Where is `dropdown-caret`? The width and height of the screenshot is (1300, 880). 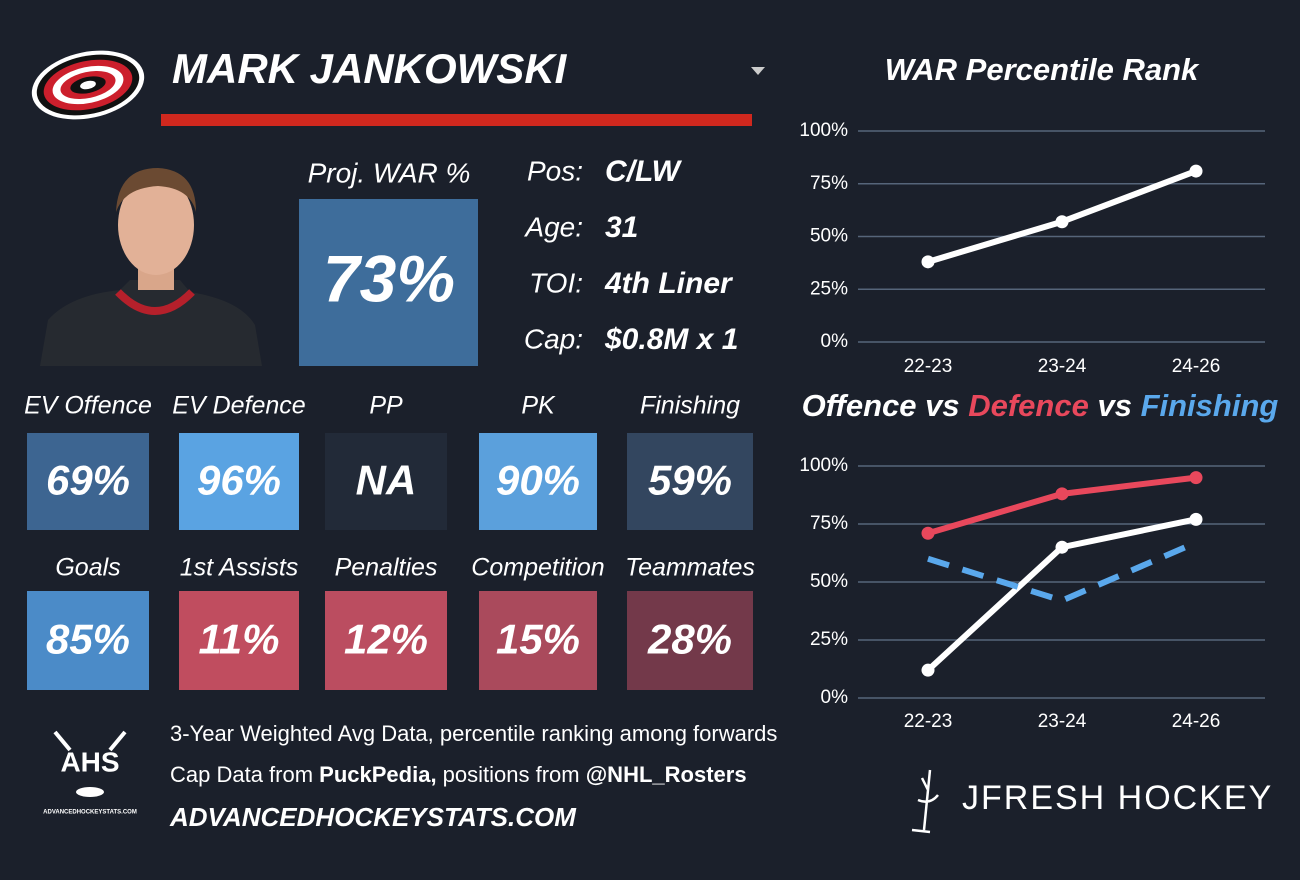
dropdown-caret is located at coordinates (758, 71).